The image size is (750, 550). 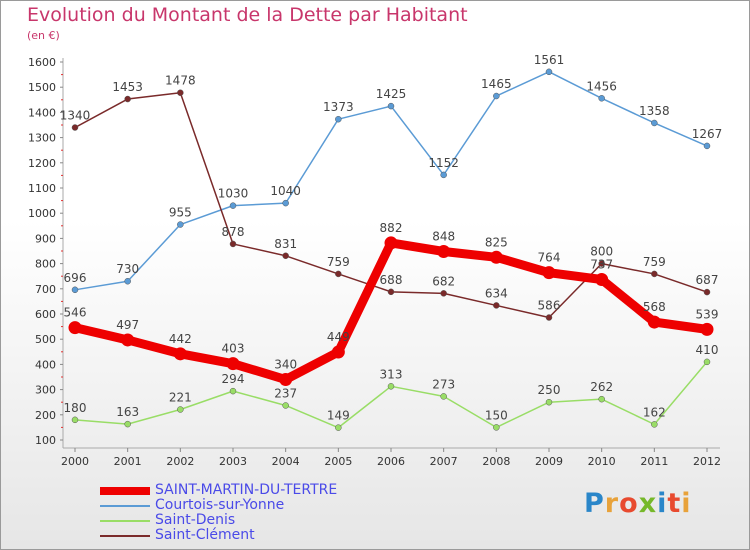 I want to click on x-tick-label: 2011, so click(x=654, y=461).